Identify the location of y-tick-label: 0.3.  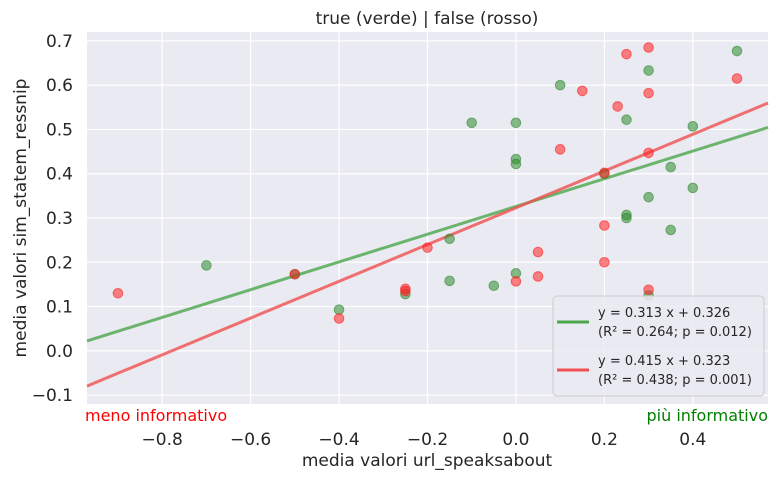
(59, 219).